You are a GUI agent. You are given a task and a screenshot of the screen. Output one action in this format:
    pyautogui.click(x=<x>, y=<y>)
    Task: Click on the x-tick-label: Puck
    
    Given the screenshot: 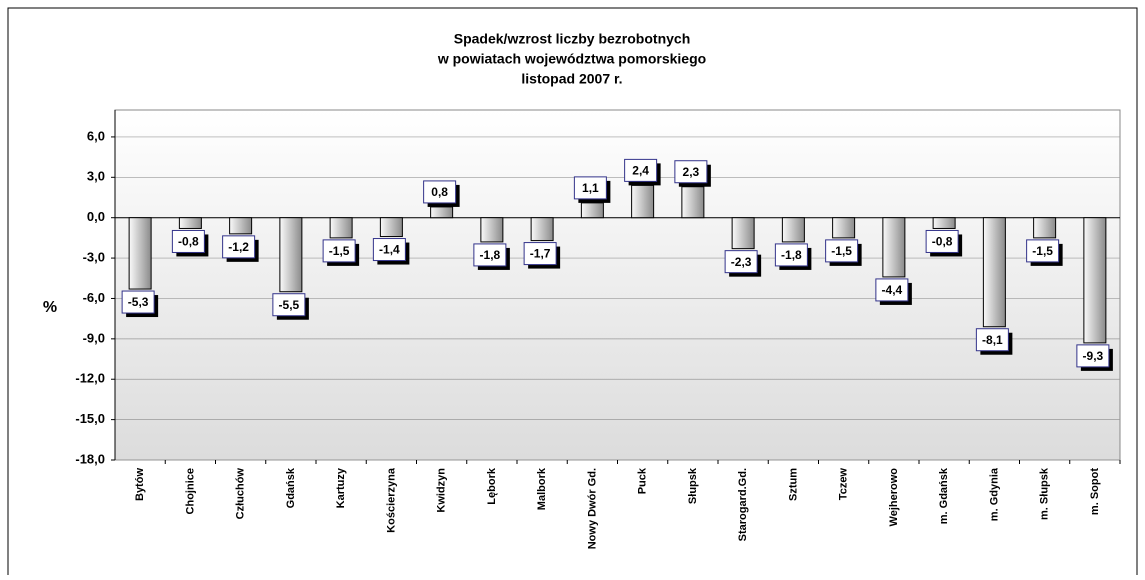 What is the action you would take?
    pyautogui.click(x=643, y=480)
    